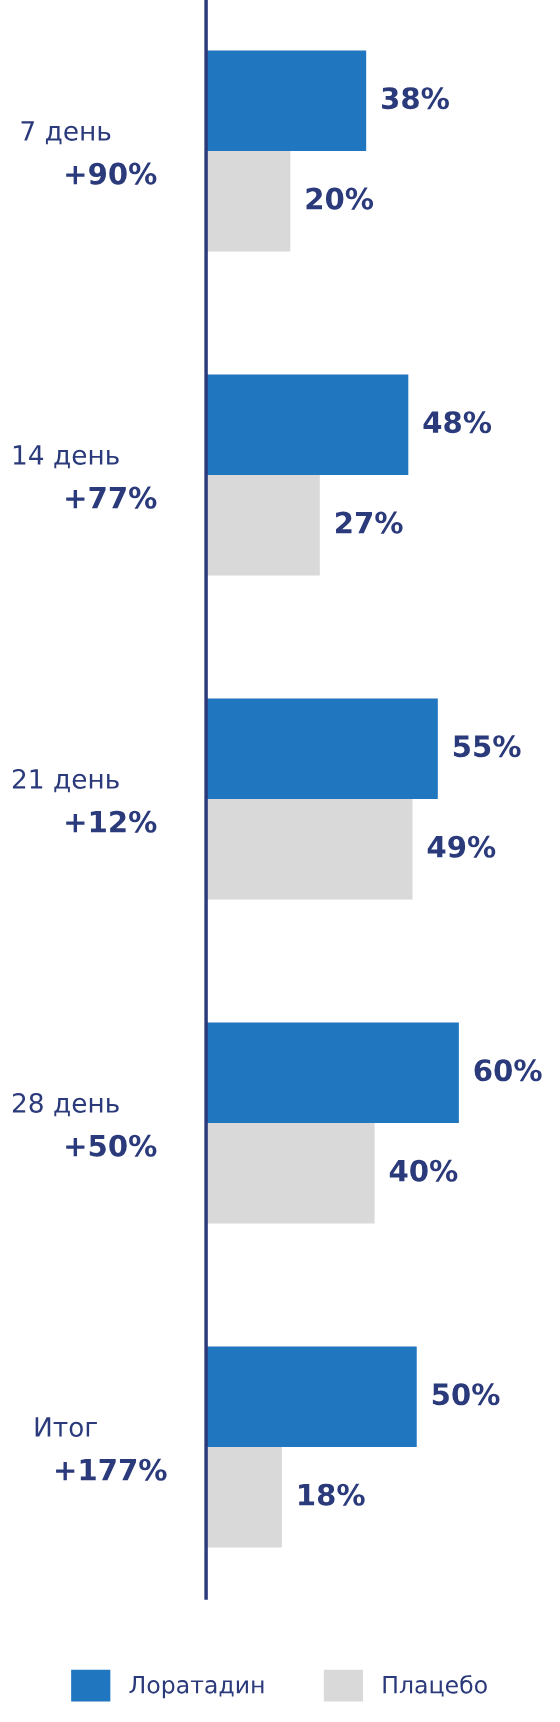 This screenshot has width=560, height=1722. Describe the element at coordinates (466, 1394) in the screenshot. I see `data-label: 50%` at that location.